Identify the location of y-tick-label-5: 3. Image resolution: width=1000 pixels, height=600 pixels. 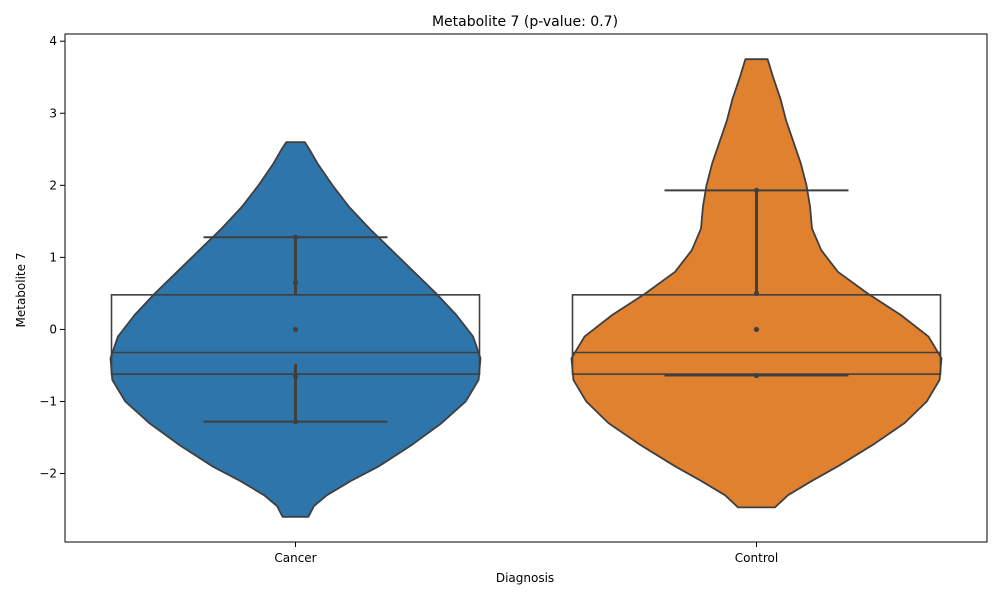
(53, 113).